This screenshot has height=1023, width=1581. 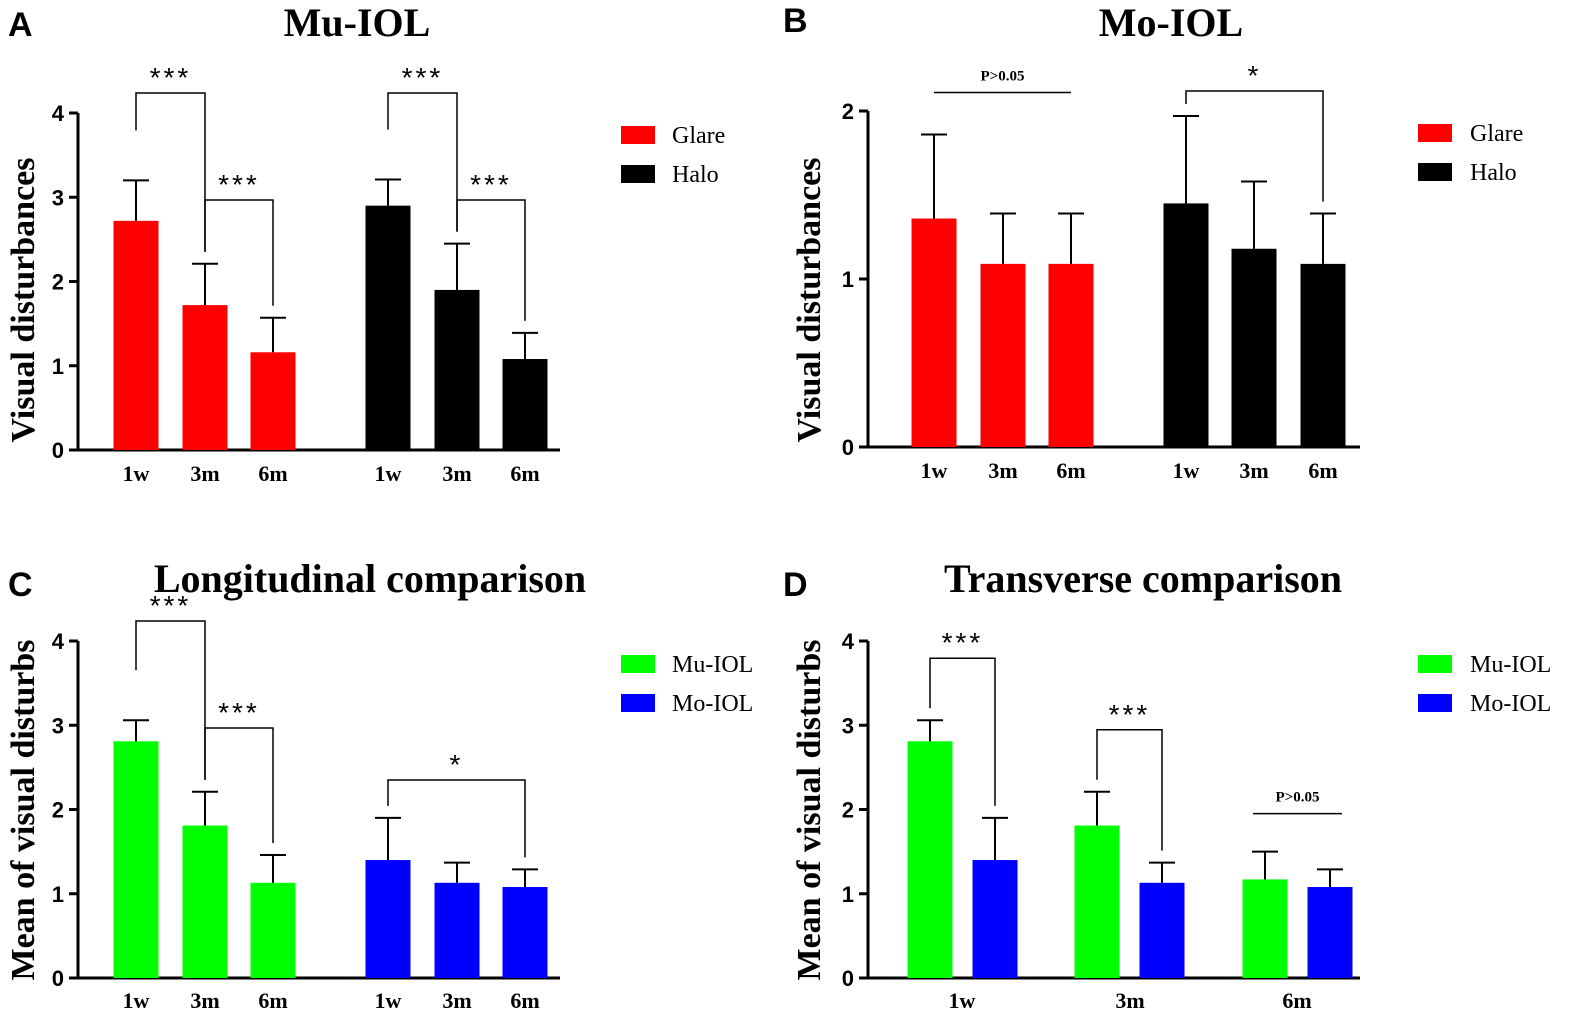 What do you see at coordinates (1435, 664) in the screenshot?
I see `legend-swatch-mu-iol` at bounding box center [1435, 664].